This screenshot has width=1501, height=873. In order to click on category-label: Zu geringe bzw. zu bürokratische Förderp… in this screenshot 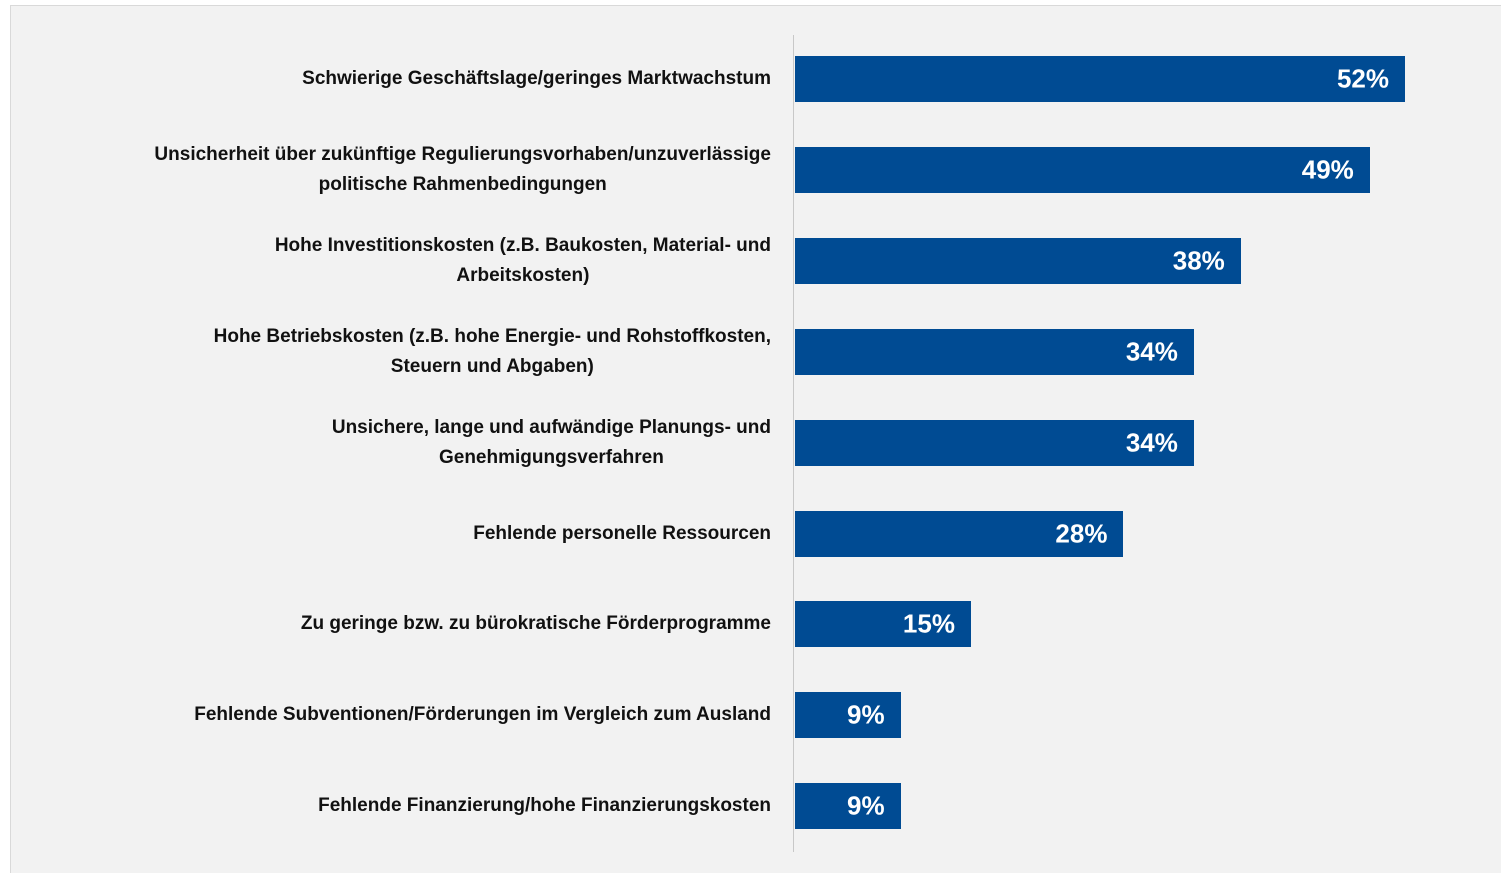, I will do `click(535, 624)`.